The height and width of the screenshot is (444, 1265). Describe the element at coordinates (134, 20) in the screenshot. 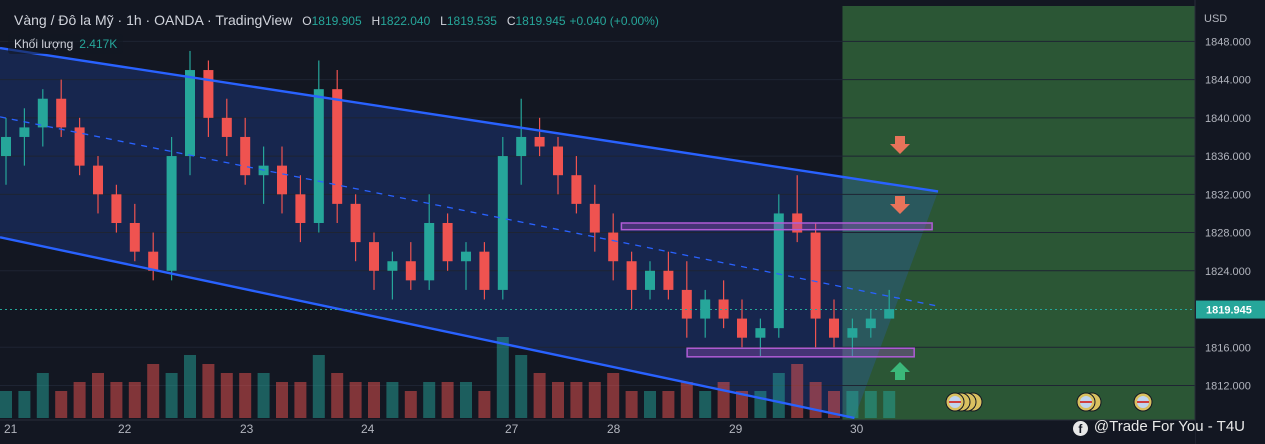

I see `interval-label: 1h` at that location.